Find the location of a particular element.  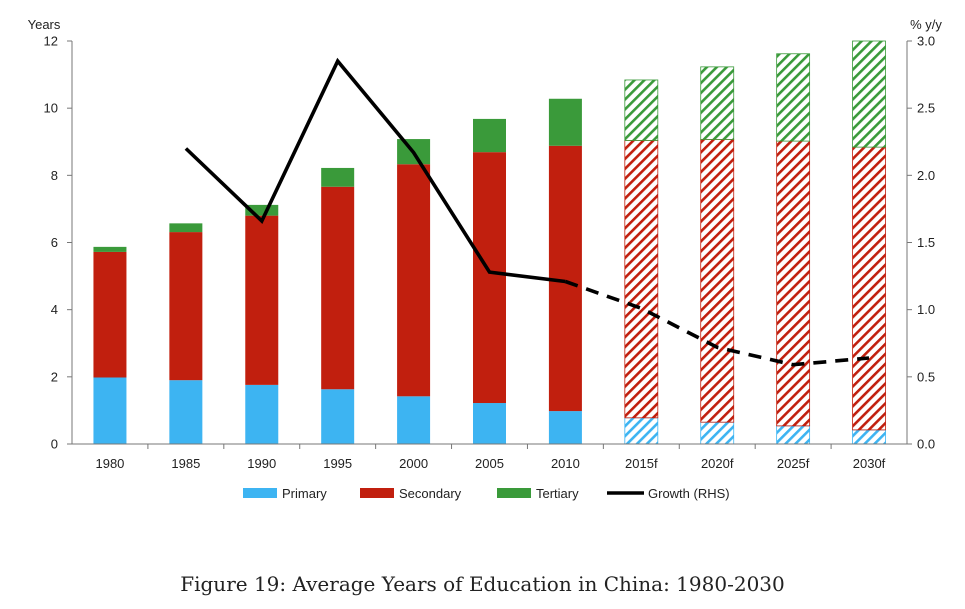

y-left-tick-label: 12 is located at coordinates (51, 41).